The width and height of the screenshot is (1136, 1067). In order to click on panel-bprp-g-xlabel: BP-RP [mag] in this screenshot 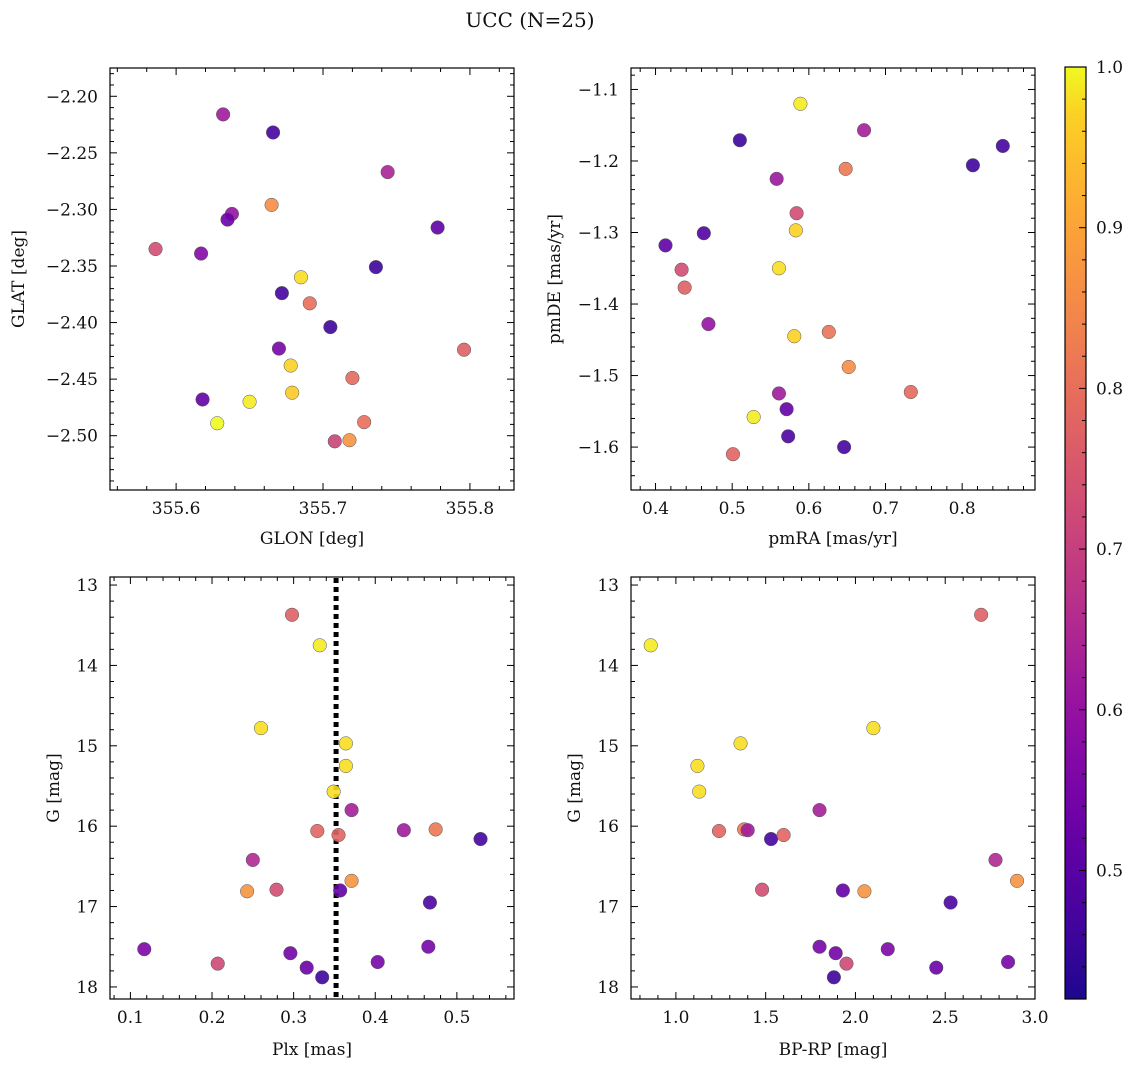, I will do `click(833, 1050)`.